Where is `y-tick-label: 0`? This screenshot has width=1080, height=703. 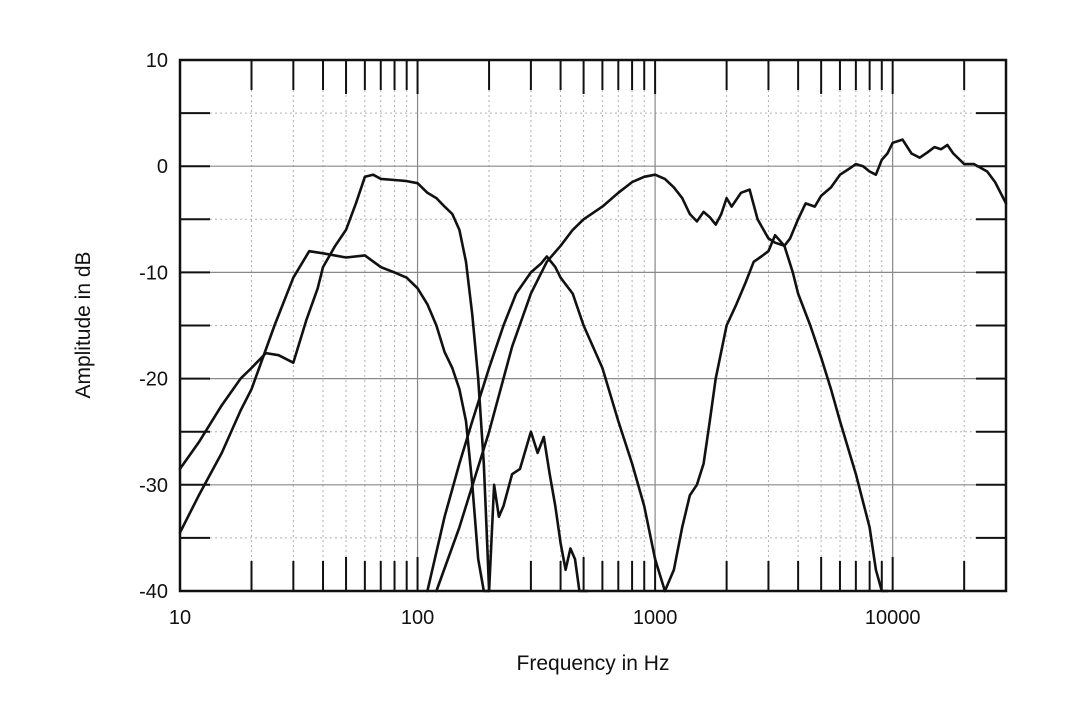 y-tick-label: 0 is located at coordinates (162, 167).